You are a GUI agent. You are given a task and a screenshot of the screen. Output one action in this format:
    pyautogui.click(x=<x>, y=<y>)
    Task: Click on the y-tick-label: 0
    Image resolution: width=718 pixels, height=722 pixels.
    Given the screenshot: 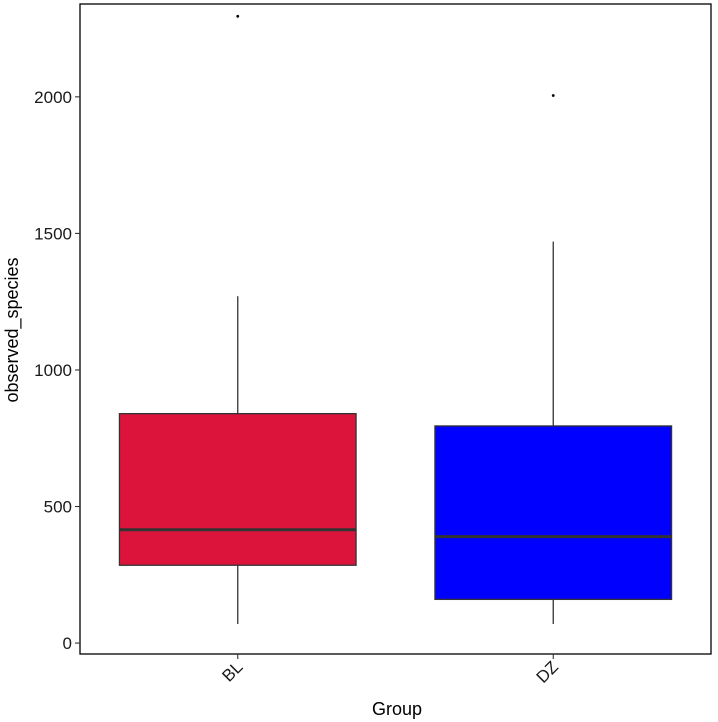 What is the action you would take?
    pyautogui.click(x=67, y=643)
    